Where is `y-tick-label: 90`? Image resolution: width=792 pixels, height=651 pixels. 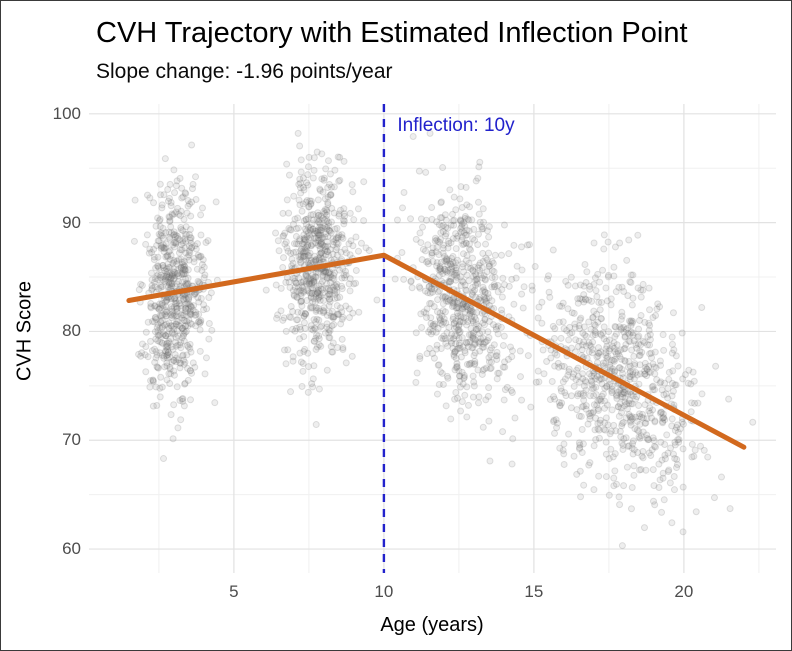 y-tick-label: 90 is located at coordinates (71, 222).